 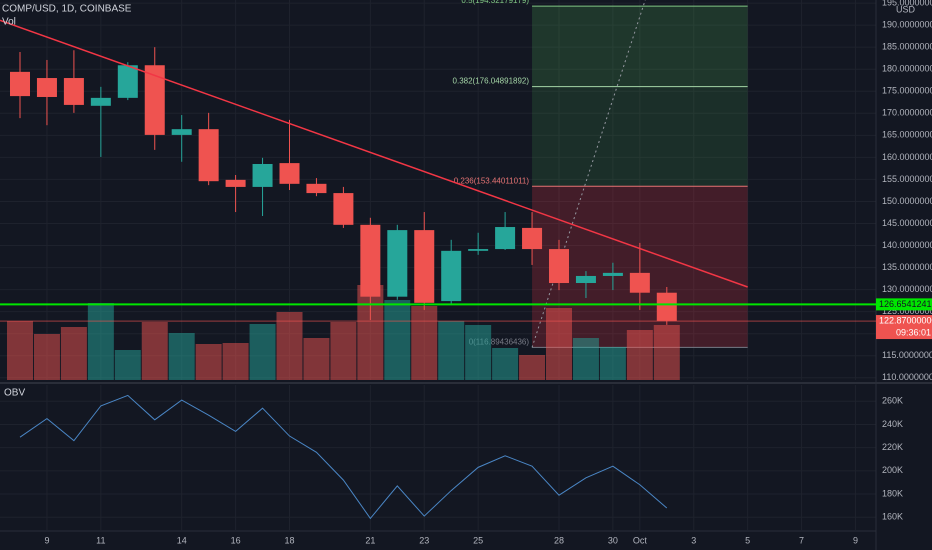 I want to click on x-tick-label: 11, so click(x=100, y=540).